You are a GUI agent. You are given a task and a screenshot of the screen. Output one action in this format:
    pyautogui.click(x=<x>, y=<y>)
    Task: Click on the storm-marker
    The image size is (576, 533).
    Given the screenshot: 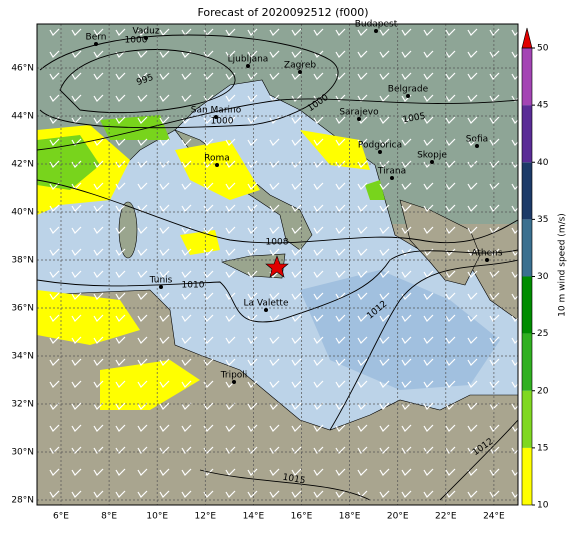 What is the action you would take?
    pyautogui.click(x=277, y=266)
    